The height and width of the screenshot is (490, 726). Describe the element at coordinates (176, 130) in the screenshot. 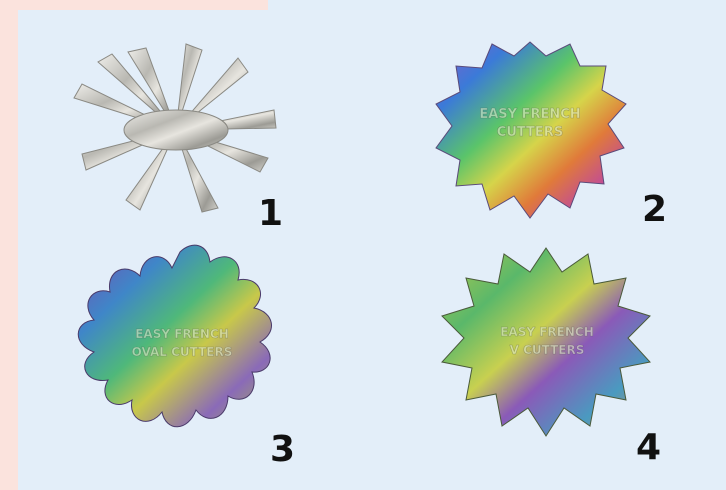

I see `metal-cutter-image` at that location.